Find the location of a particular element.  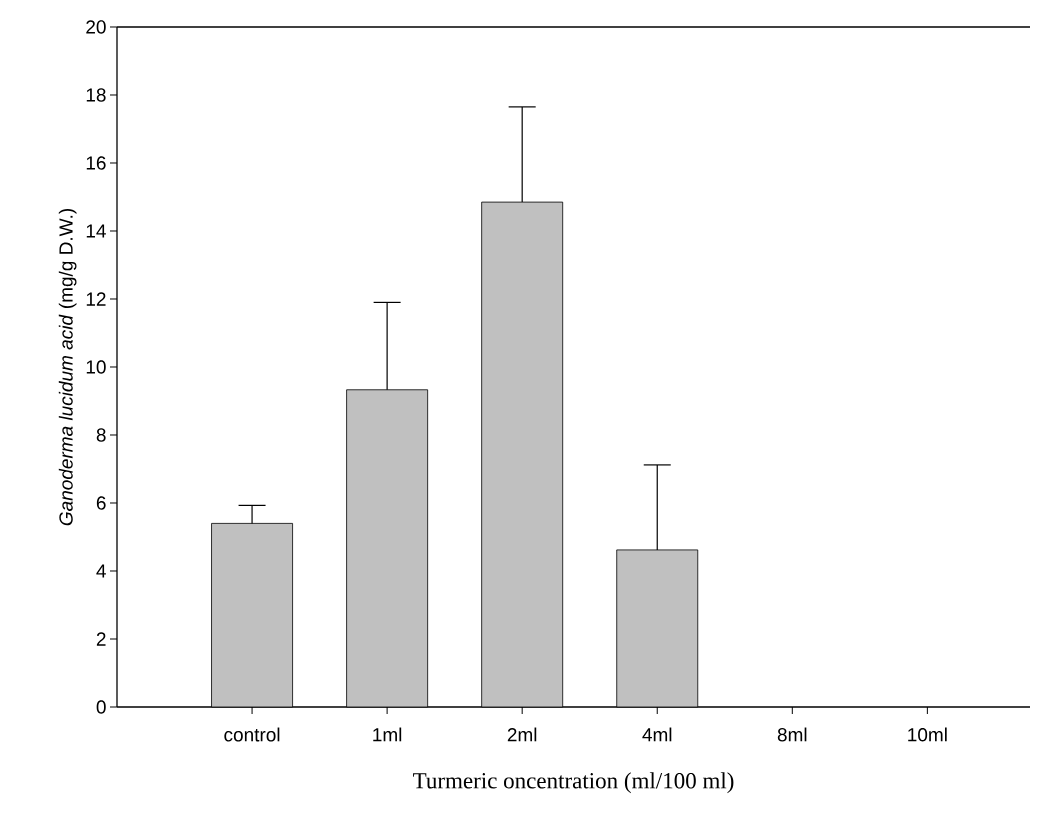

y-tick-label: 12 is located at coordinates (96, 299).